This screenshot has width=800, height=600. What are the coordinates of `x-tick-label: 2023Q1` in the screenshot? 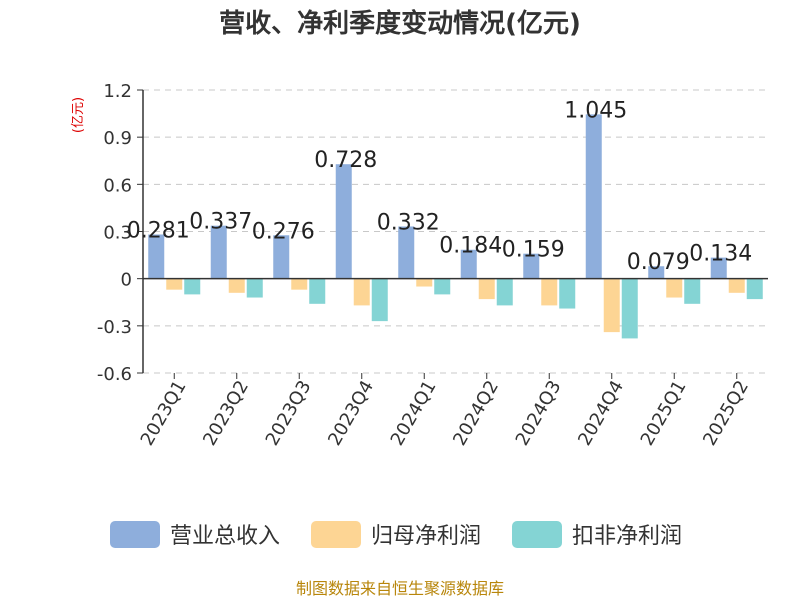 It's located at (164, 413).